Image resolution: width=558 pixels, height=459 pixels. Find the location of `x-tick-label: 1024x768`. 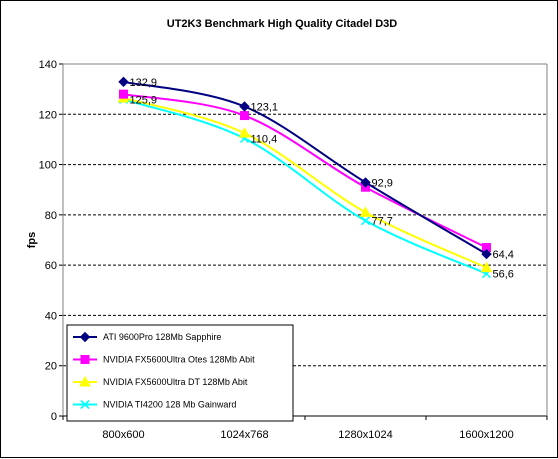

x-tick-label: 1024x768 is located at coordinates (244, 435).